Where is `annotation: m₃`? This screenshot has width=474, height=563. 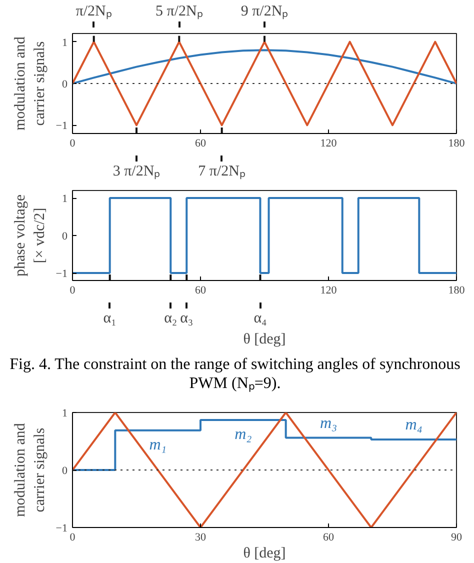
annotation: m₃ is located at coordinates (329, 423).